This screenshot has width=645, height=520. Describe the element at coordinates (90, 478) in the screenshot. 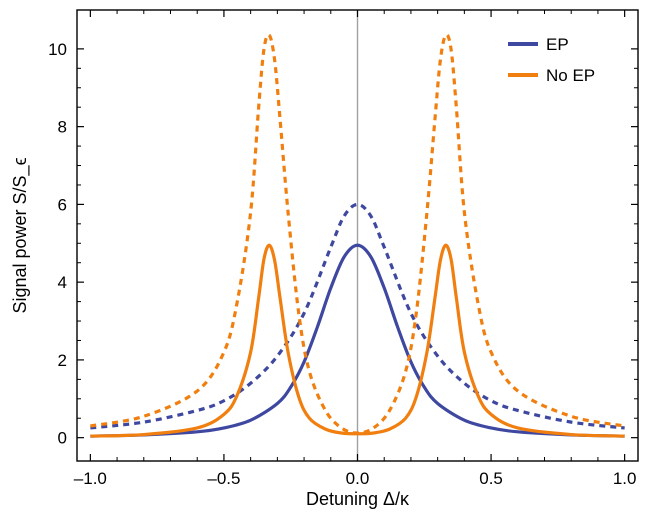

I see `x-tick-label: –1.0` at that location.